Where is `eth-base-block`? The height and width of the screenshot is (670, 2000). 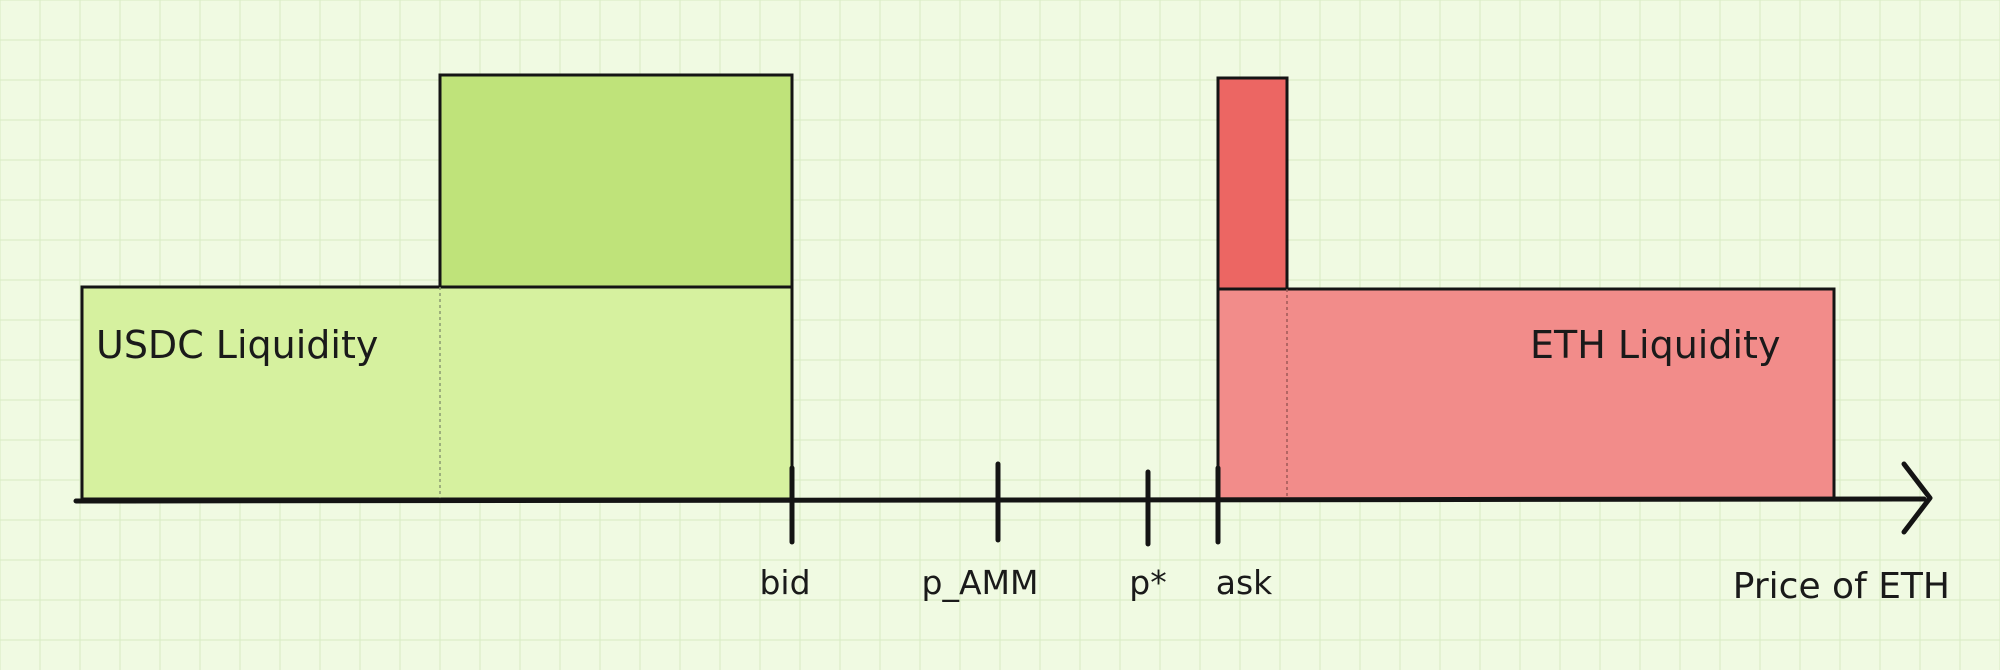 eth-base-block is located at coordinates (1526, 394).